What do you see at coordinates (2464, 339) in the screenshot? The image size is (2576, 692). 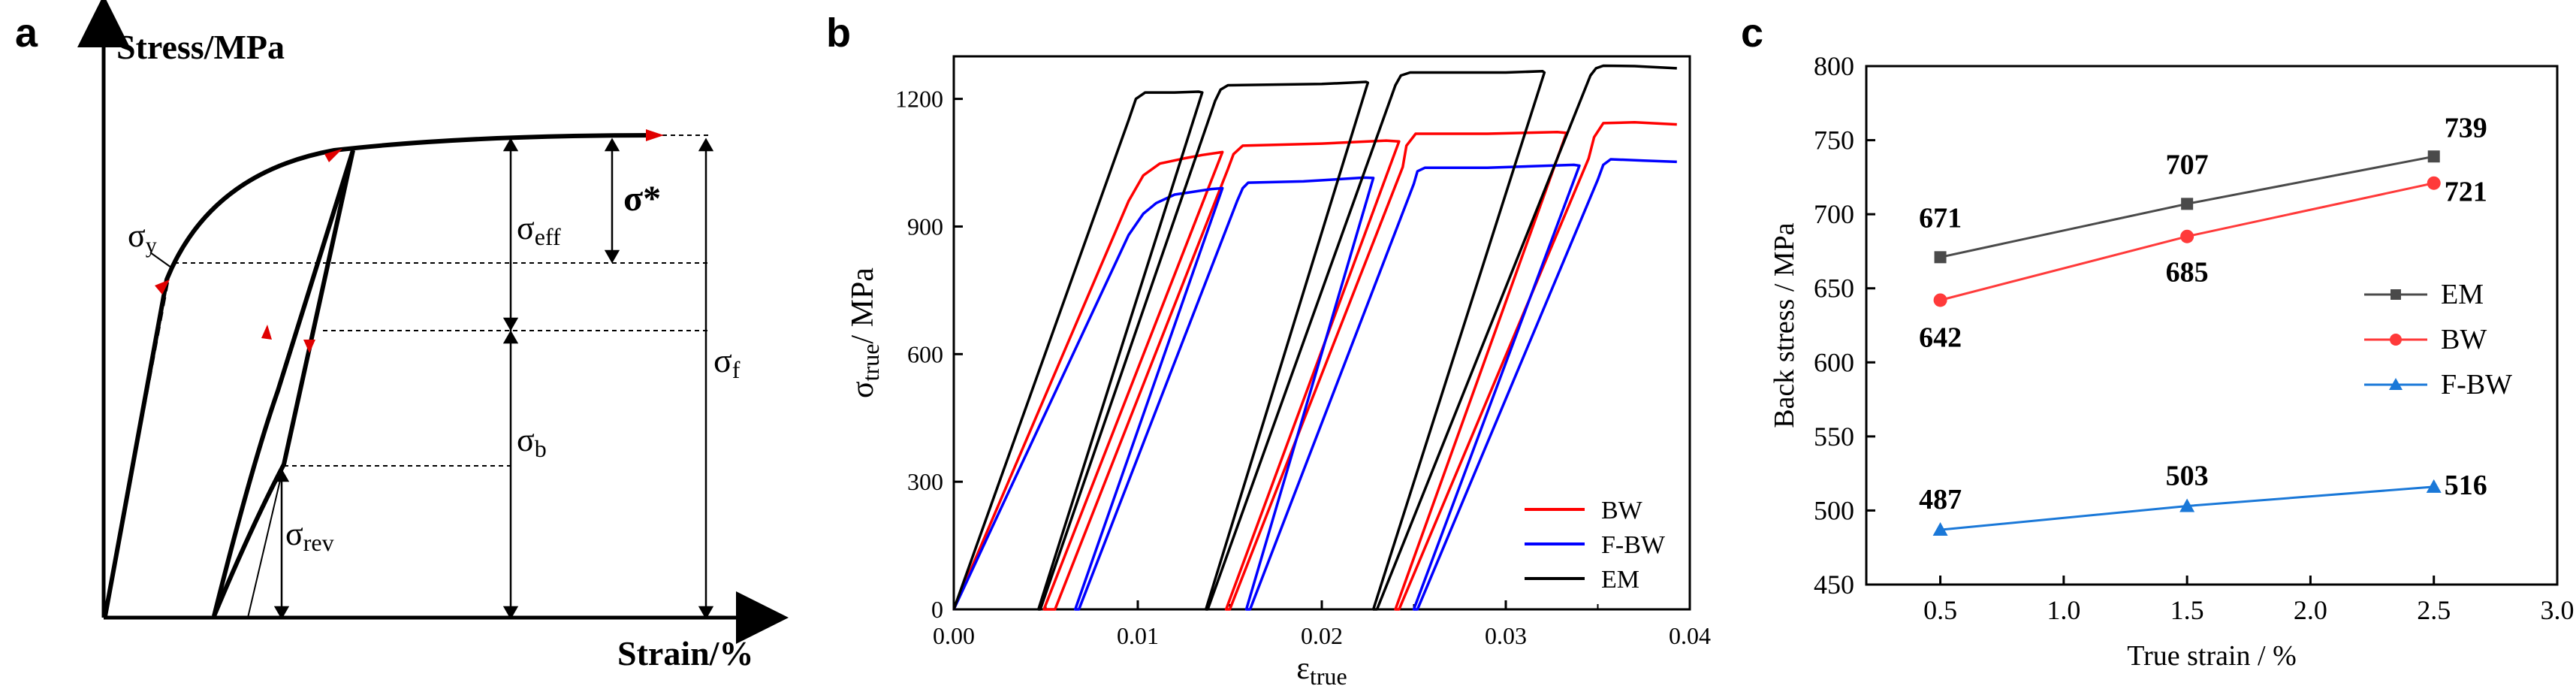 I see `c-legend-bw: BW` at bounding box center [2464, 339].